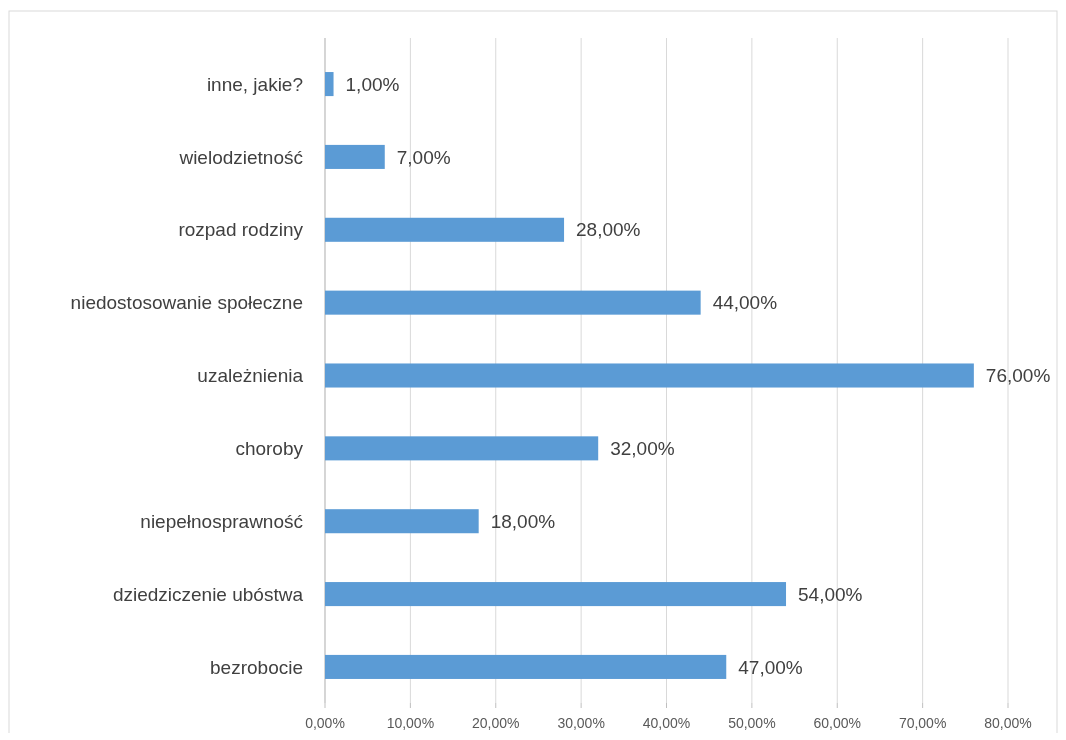 The width and height of the screenshot is (1066, 740). What do you see at coordinates (423, 157) in the screenshot?
I see `data-label: 7,00%` at bounding box center [423, 157].